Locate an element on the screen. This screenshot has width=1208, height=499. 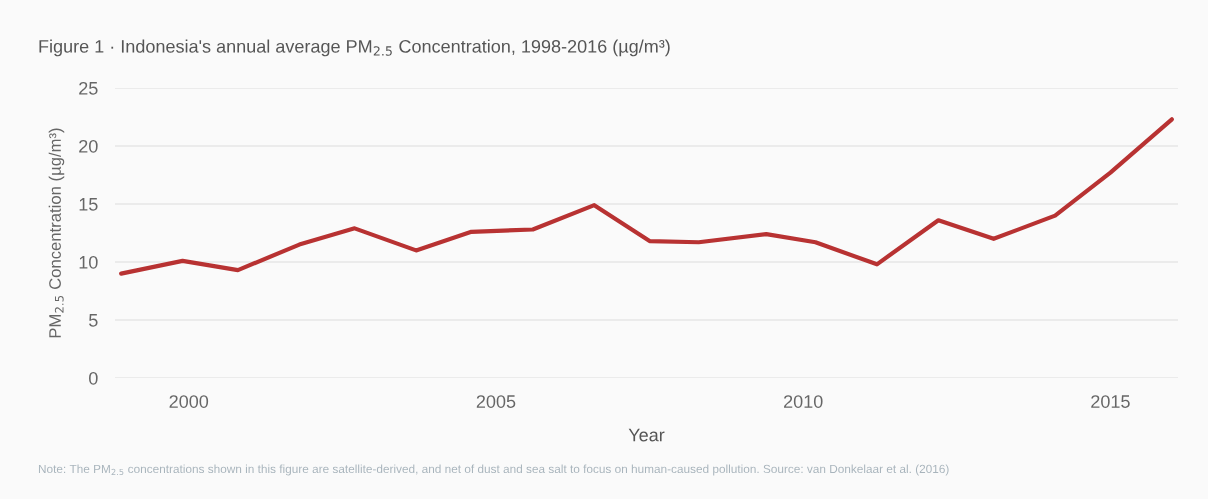
x-tick-label: 2005 is located at coordinates (496, 401).